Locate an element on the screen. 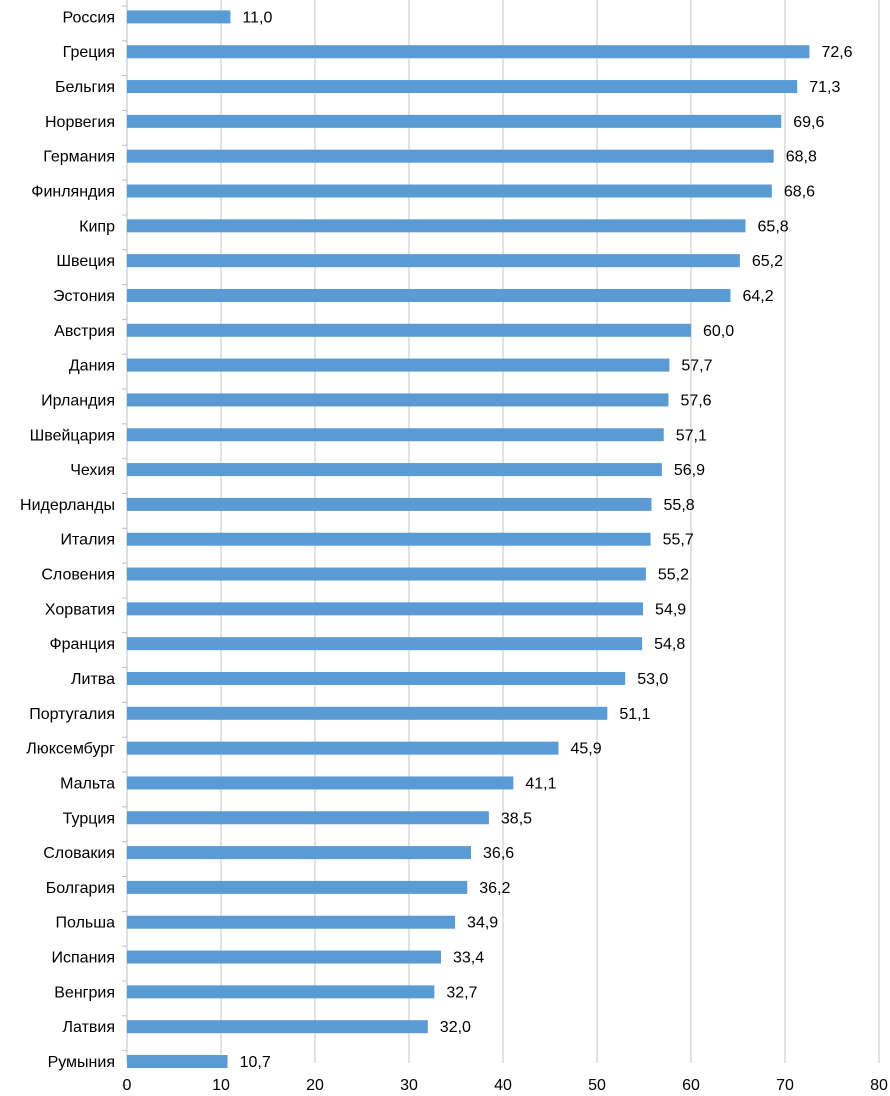  value-label: 68,6 is located at coordinates (799, 192).